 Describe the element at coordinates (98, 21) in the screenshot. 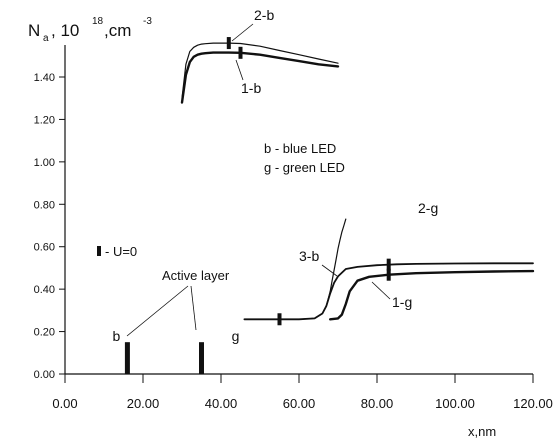

I see `y-axis-title-exponent: 18` at that location.